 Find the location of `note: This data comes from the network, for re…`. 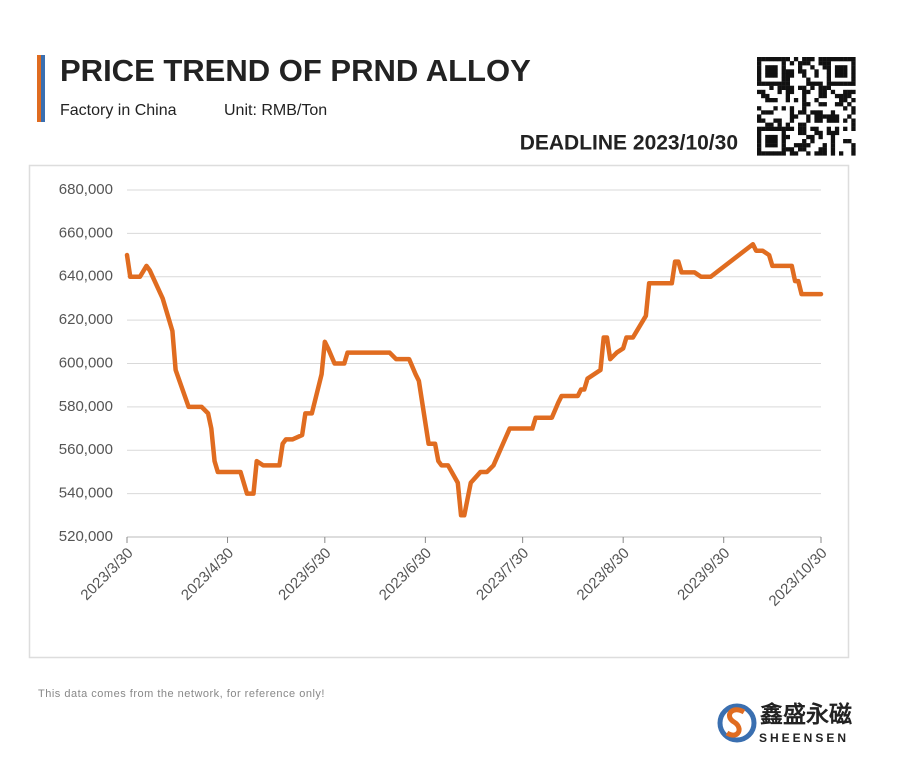

note: This data comes from the network, for re… is located at coordinates (181, 694).